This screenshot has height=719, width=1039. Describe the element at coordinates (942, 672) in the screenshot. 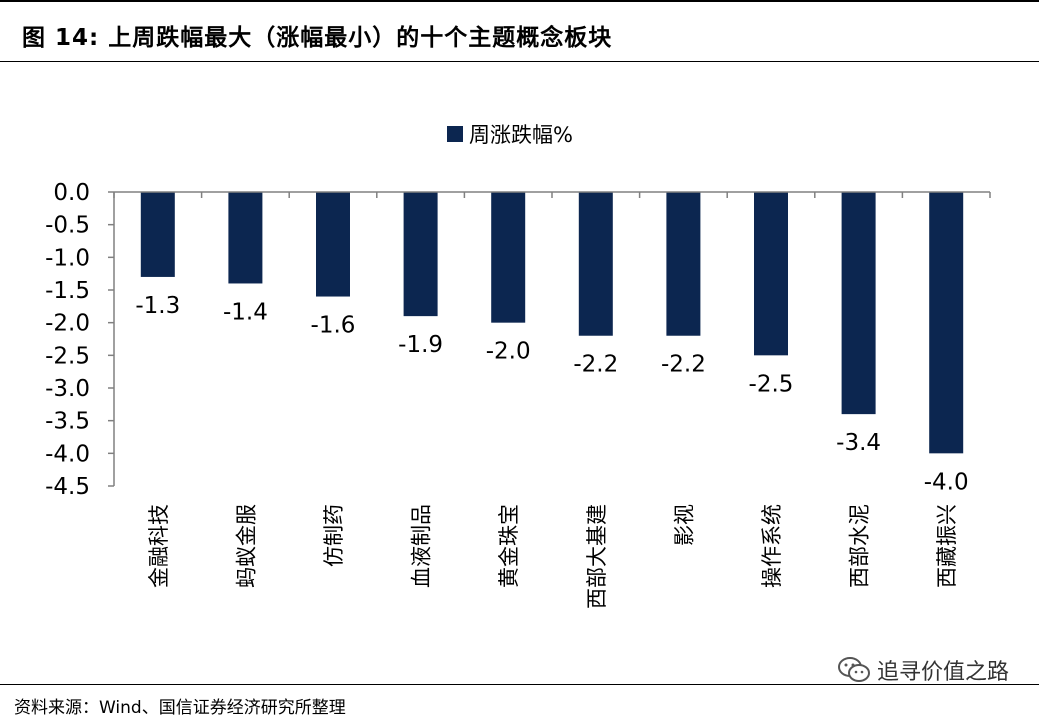

I see `watermark-text: 追寻价值之路` at that location.